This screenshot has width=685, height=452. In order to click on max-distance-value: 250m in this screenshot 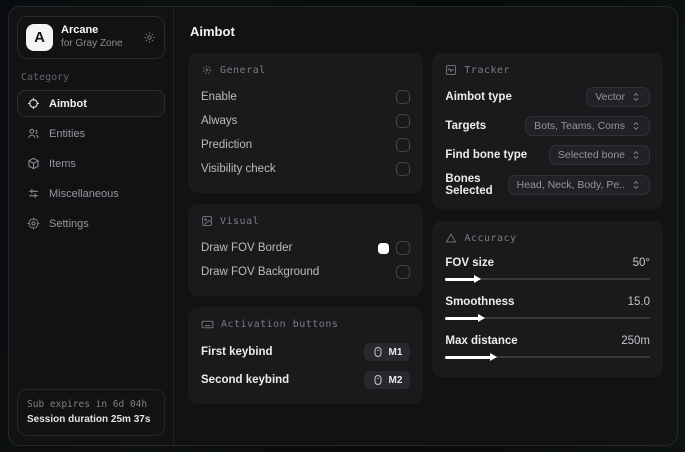, I will do `click(635, 341)`.